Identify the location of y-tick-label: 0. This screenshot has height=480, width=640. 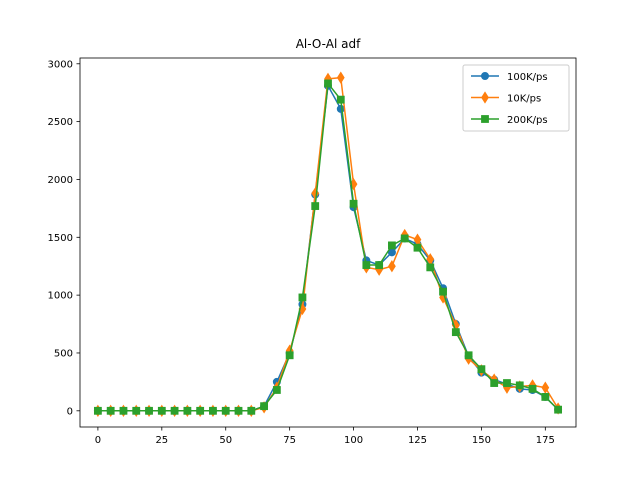
(70, 411).